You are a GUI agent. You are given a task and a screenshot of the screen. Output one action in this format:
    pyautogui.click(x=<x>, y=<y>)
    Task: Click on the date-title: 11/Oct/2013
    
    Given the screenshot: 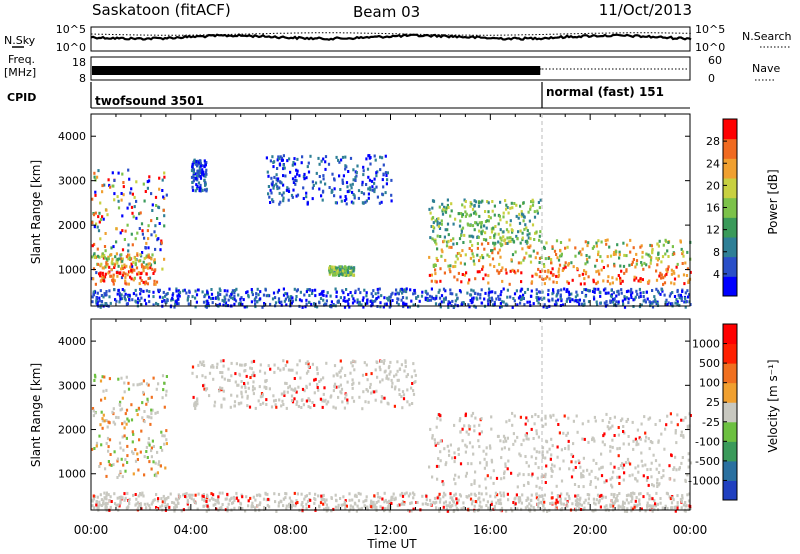 What is the action you would take?
    pyautogui.click(x=645, y=10)
    